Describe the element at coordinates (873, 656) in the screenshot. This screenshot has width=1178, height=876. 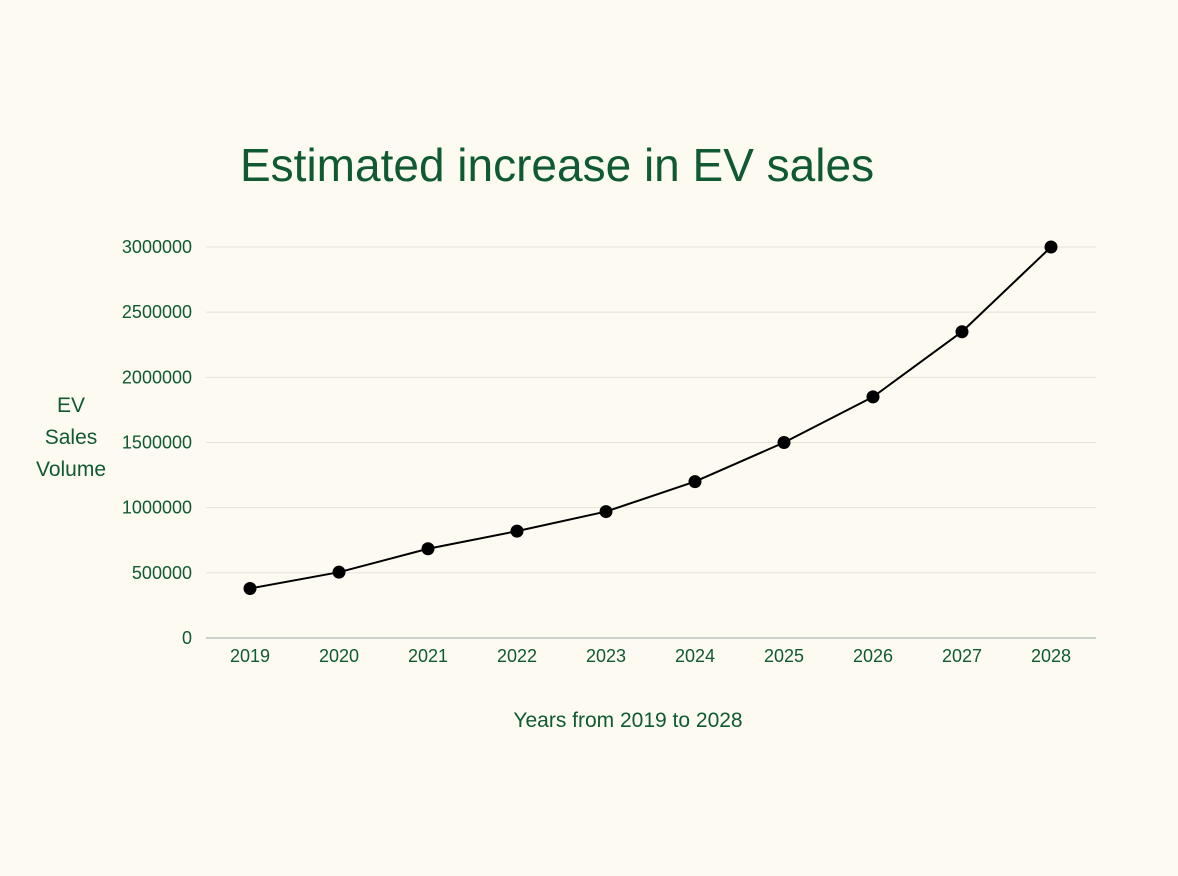
I see `x-tick-label: 2026` at that location.